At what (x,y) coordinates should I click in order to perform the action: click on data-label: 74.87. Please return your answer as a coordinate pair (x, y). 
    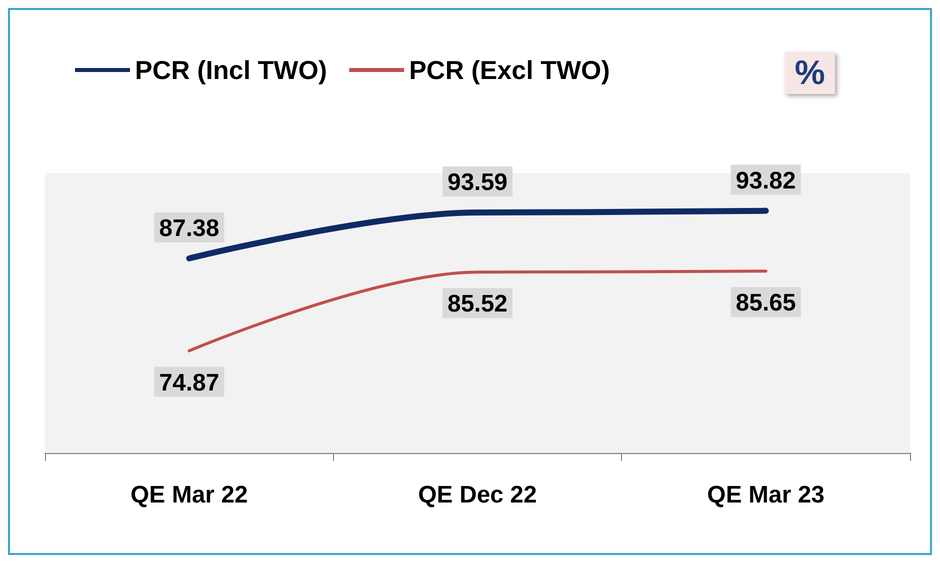
    Looking at the image, I should click on (189, 382).